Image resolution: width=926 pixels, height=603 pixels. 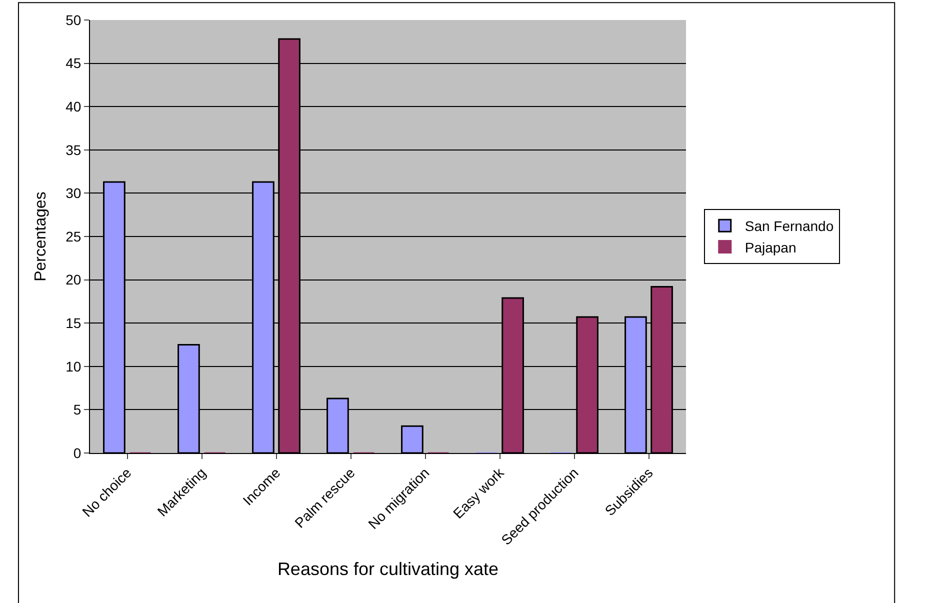 What do you see at coordinates (74, 193) in the screenshot?
I see `y-tick-label: 30` at bounding box center [74, 193].